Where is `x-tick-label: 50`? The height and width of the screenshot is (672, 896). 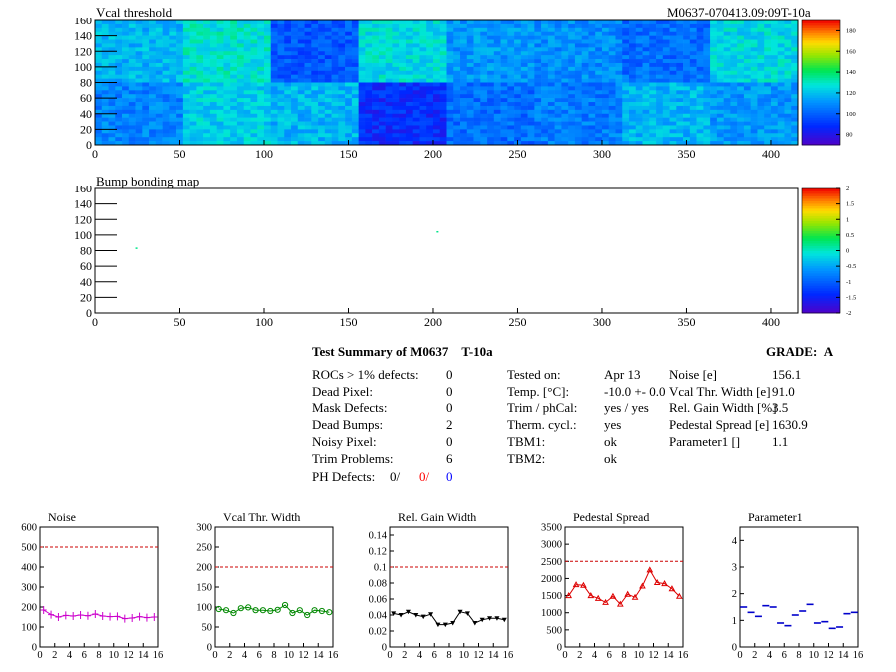 x-tick-label: 50 is located at coordinates (179, 321).